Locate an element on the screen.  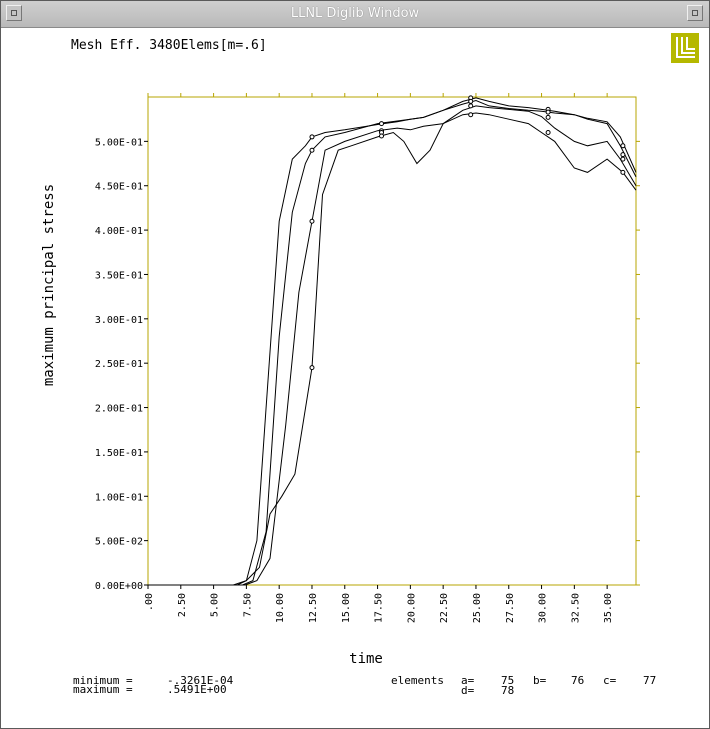
x-tick-label: 30.00 is located at coordinates (543, 608).